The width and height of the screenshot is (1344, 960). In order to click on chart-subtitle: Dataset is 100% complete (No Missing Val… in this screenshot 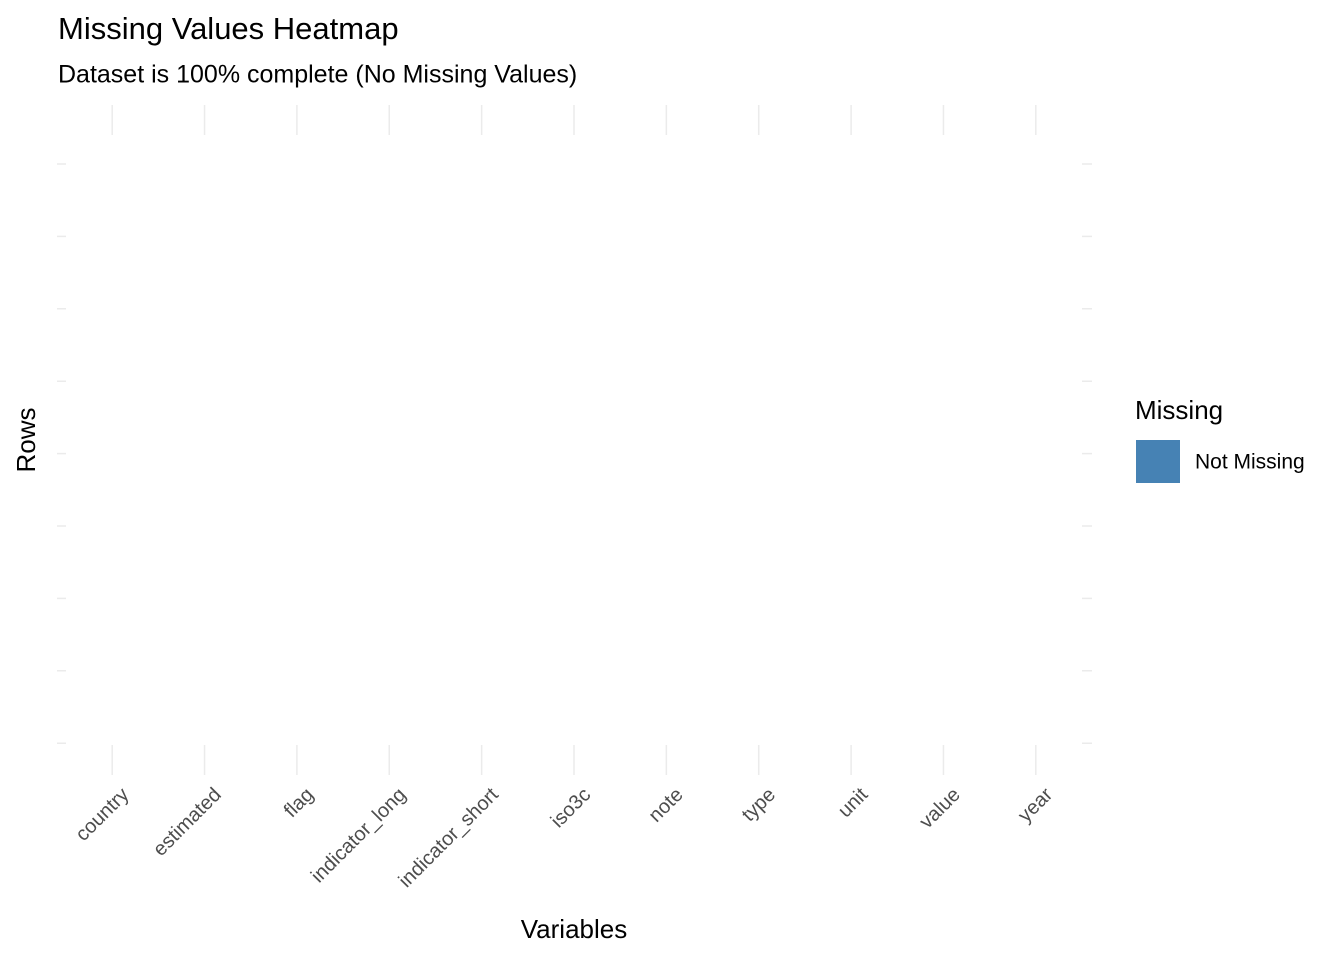, I will do `click(317, 75)`.